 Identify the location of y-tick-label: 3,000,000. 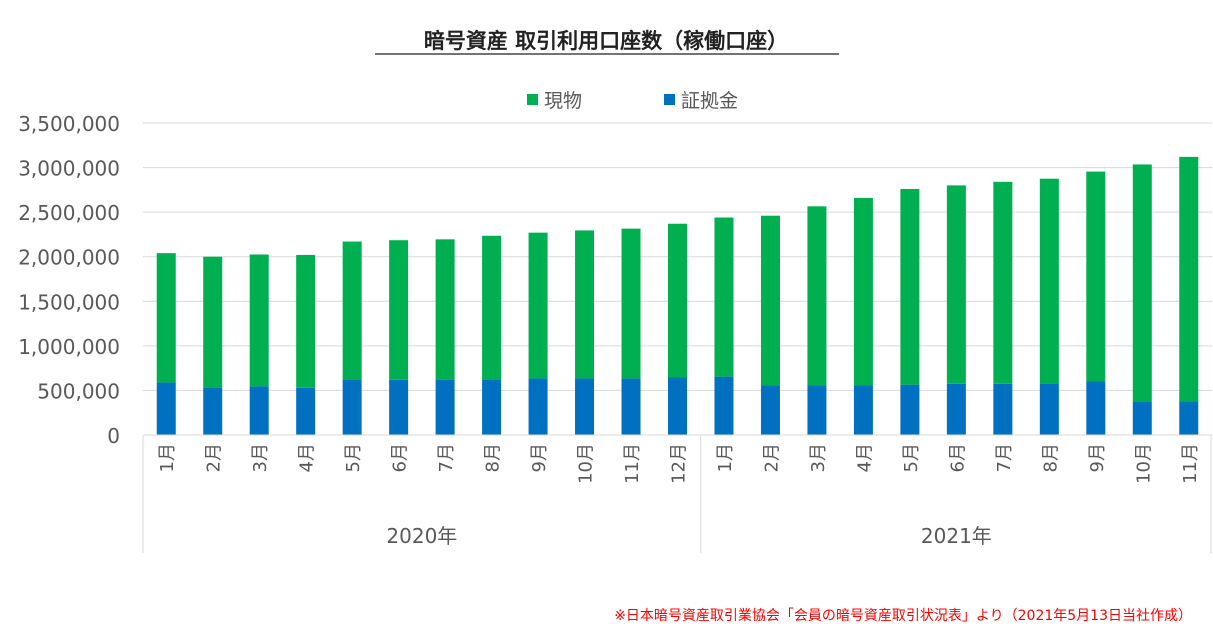
(69, 169).